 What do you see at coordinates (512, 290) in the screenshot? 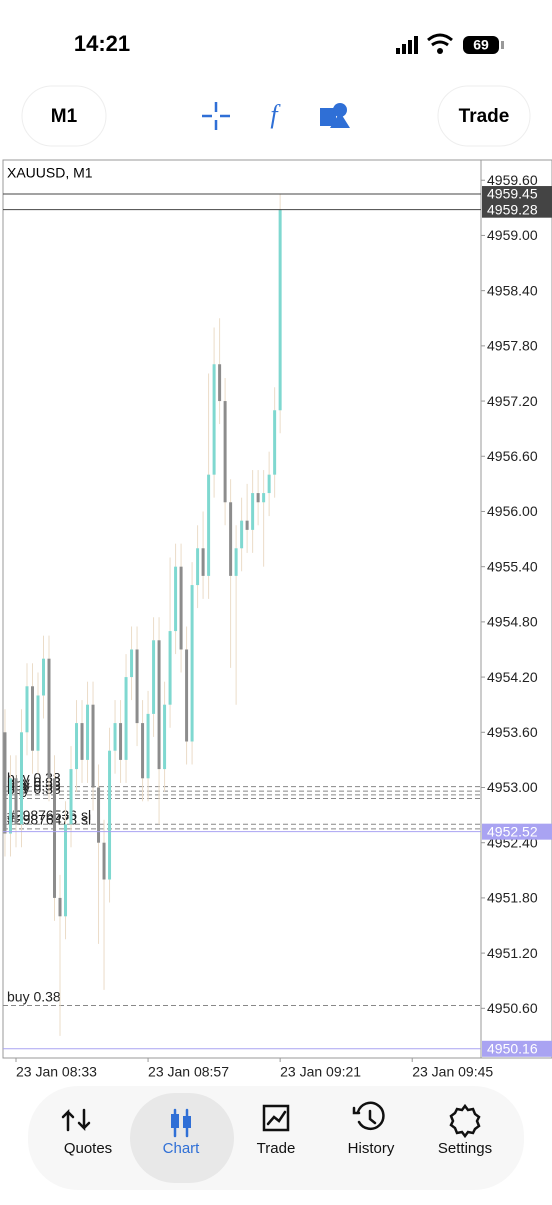
I see `y-tick-label: 4958.40` at bounding box center [512, 290].